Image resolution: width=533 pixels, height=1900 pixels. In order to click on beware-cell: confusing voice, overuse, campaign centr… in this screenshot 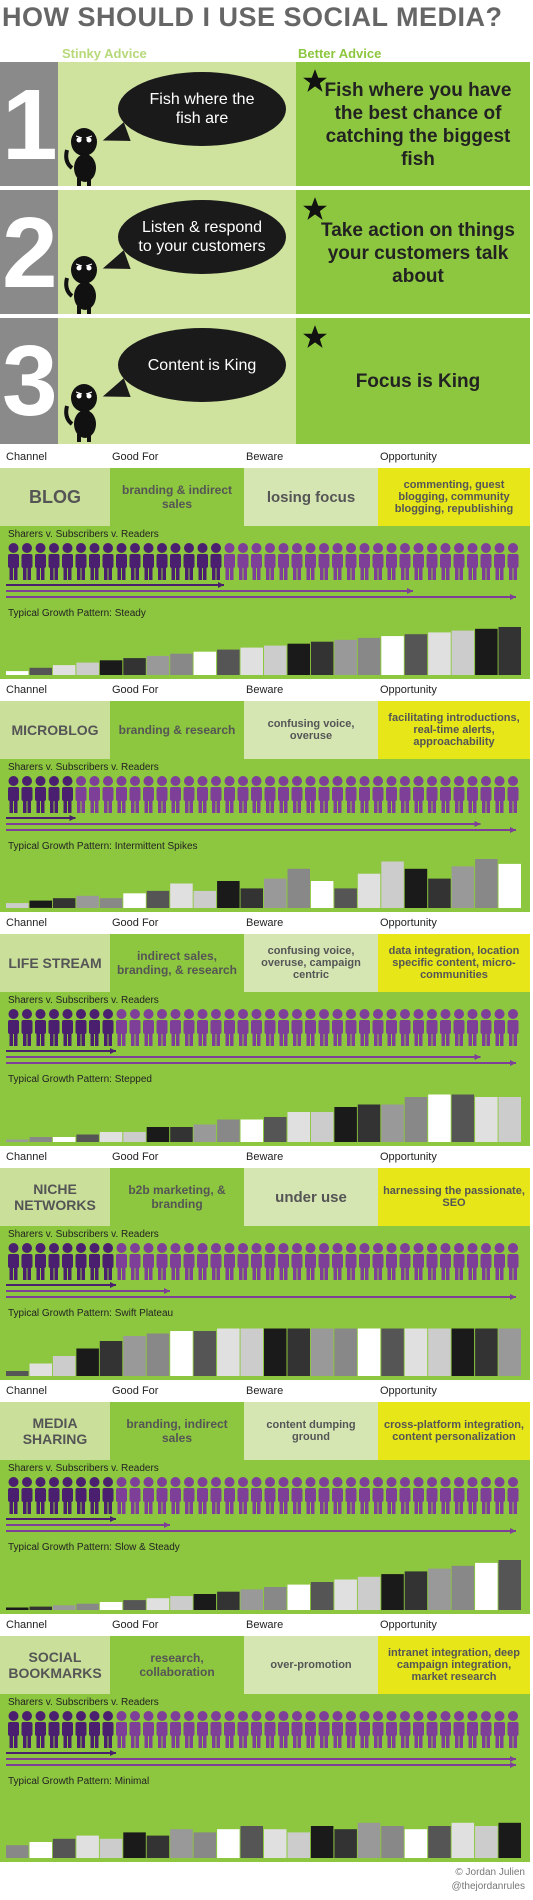, I will do `click(311, 963)`.